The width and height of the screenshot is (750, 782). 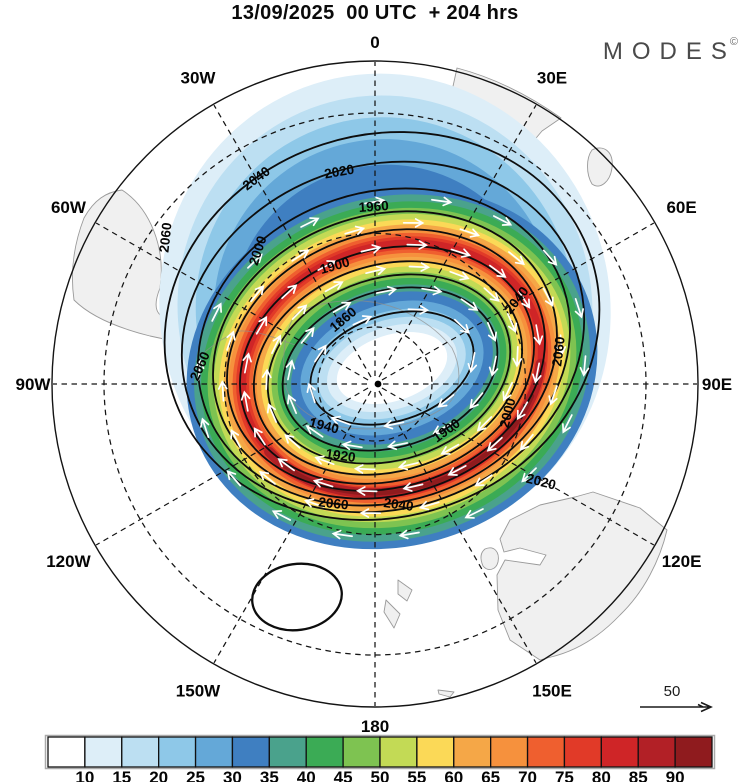 I want to click on copyright-icon: ©, so click(x=733, y=42).